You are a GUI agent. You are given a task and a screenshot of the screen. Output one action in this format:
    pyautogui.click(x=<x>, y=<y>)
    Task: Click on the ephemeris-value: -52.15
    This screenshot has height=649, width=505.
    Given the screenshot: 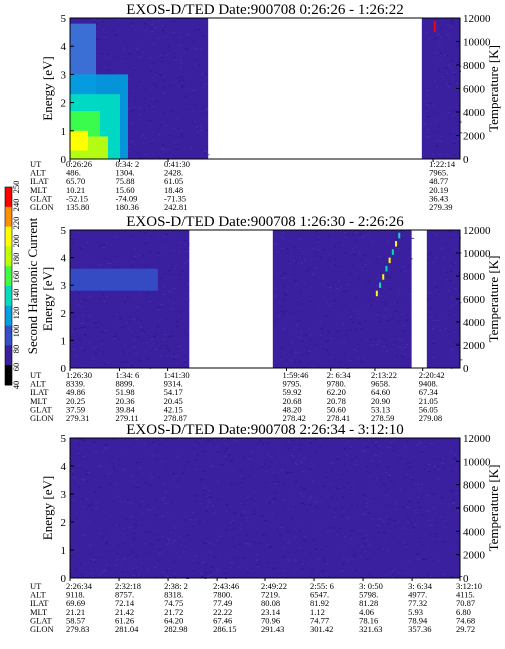 What is the action you would take?
    pyautogui.click(x=77, y=198)
    